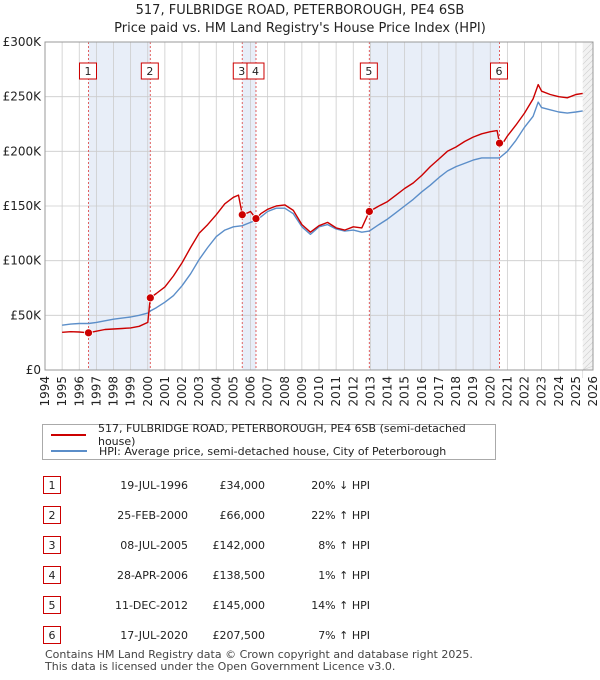  What do you see at coordinates (23, 42) in the screenshot?
I see `y-tick-label: £300K` at bounding box center [23, 42].